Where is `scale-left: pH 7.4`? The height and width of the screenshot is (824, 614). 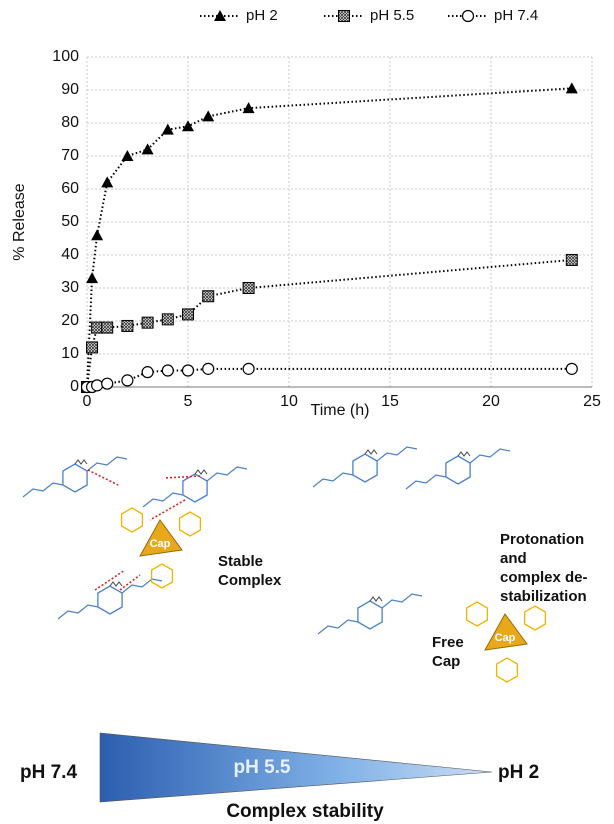 scale-left: pH 7.4 is located at coordinates (48, 772).